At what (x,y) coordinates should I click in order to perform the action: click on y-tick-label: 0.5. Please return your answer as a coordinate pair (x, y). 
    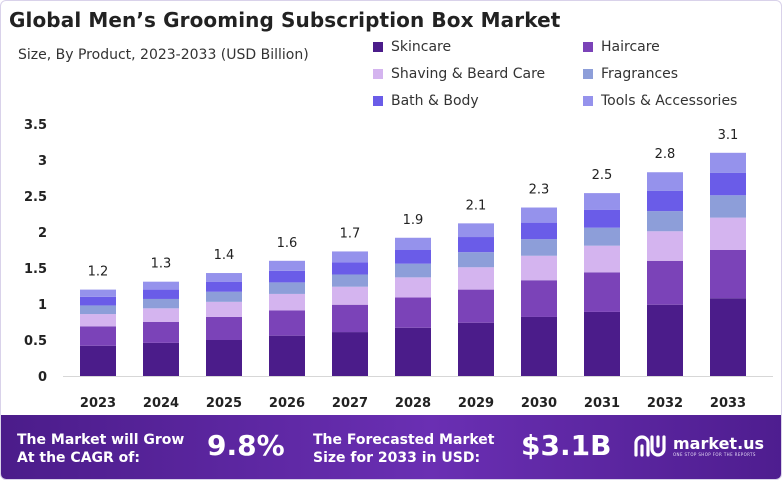
    Looking at the image, I should click on (35, 341).